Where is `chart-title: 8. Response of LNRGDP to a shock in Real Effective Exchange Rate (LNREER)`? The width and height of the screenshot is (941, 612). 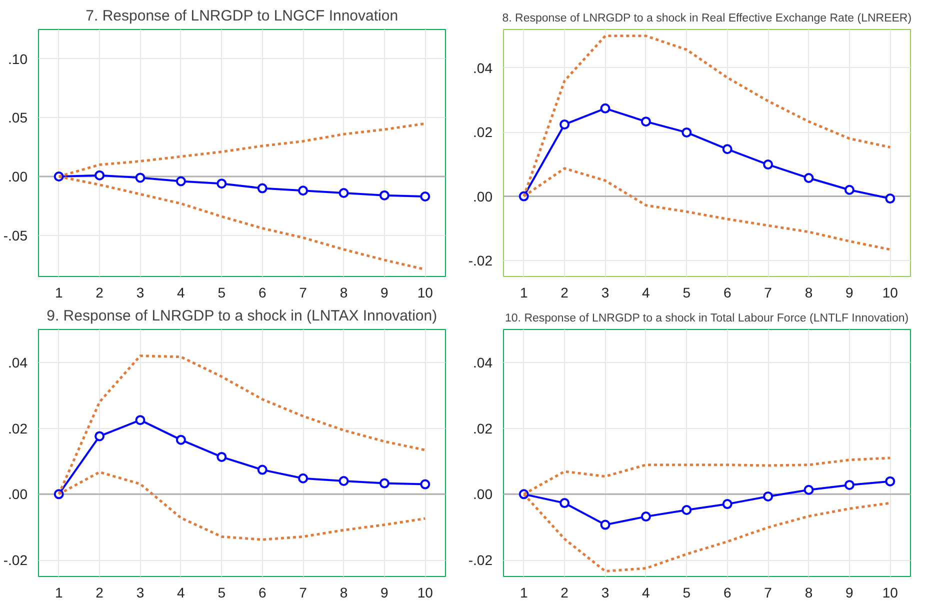
chart-title: 8. Response of LNRGDP to a shock in Real Effective Exchange Rate (LNREER) is located at coordinates (707, 18).